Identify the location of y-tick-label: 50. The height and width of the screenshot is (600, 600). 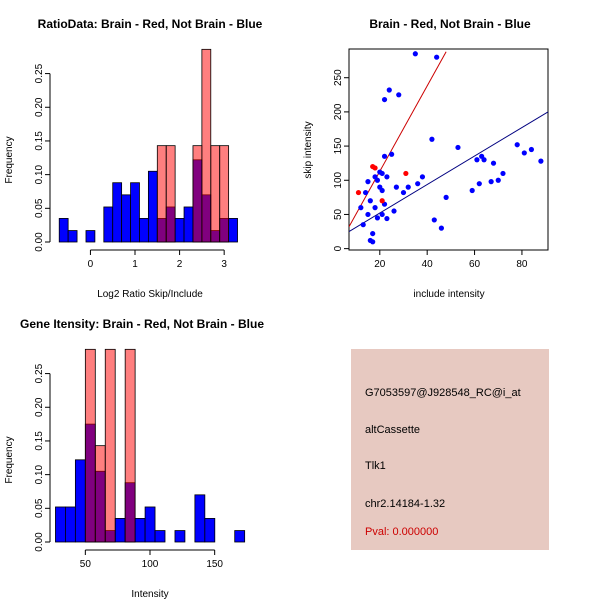
(338, 214).